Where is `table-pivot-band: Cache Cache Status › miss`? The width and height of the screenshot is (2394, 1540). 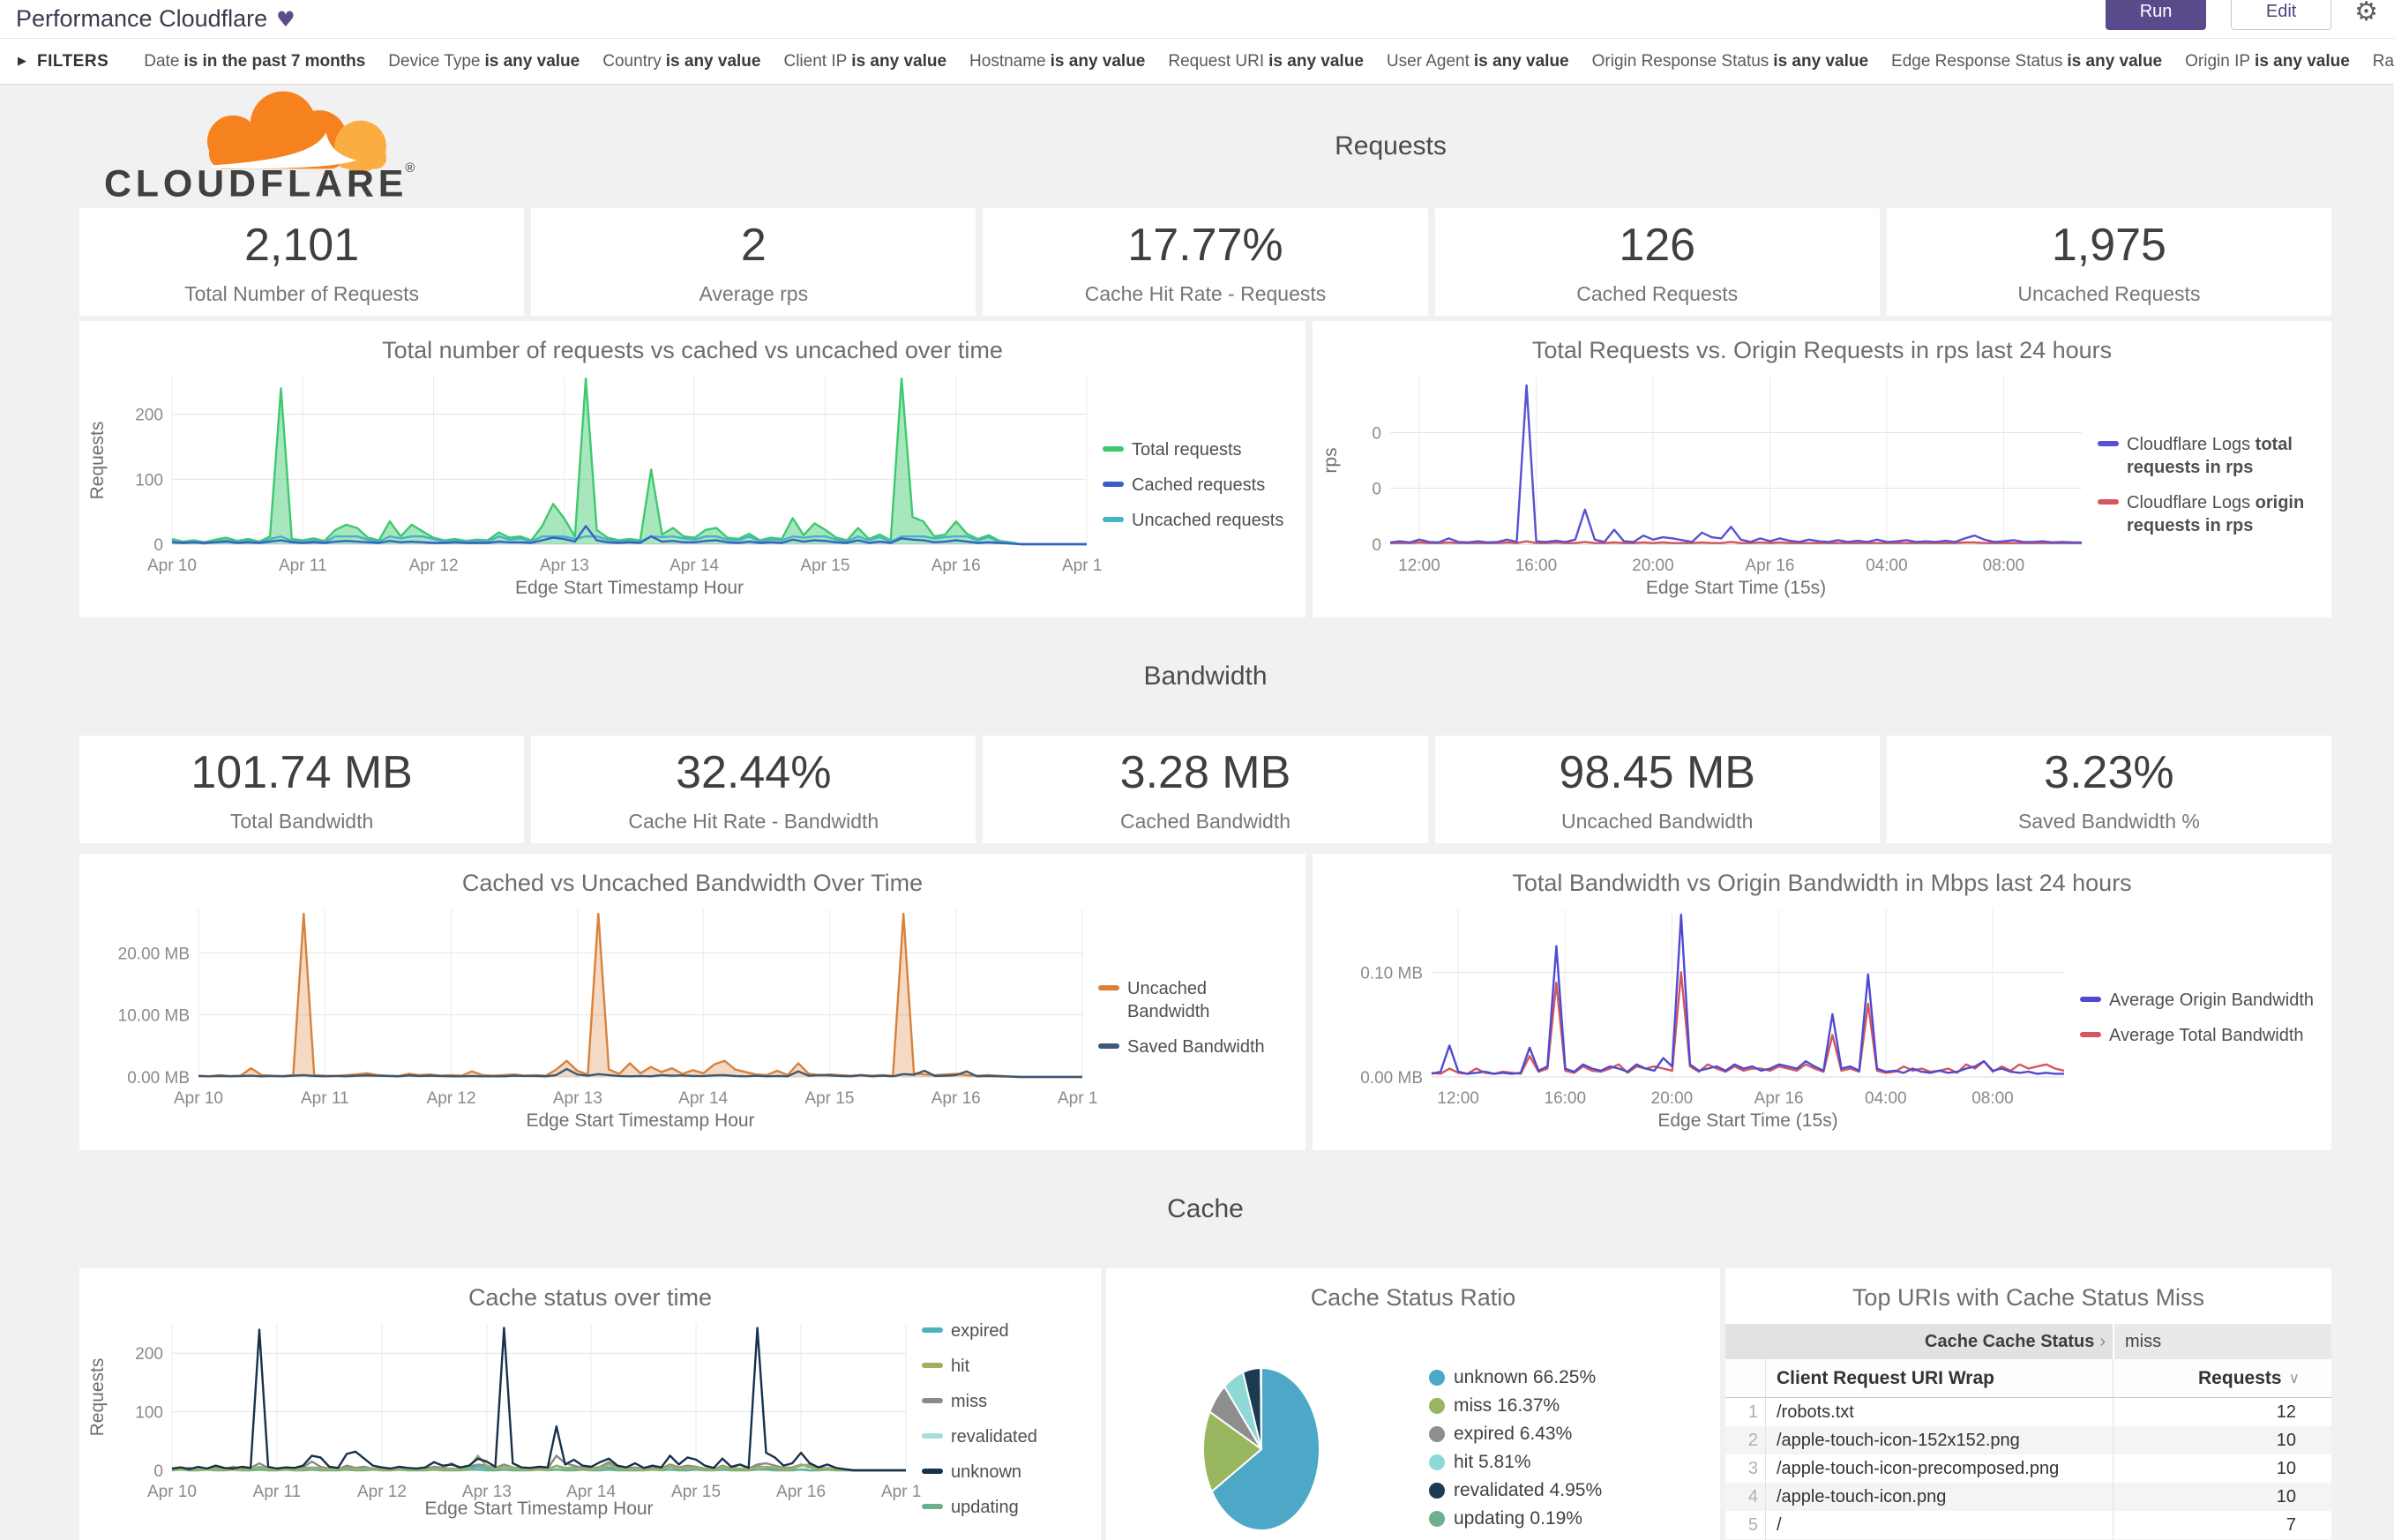
table-pivot-band: Cache Cache Status › miss is located at coordinates (2028, 1341).